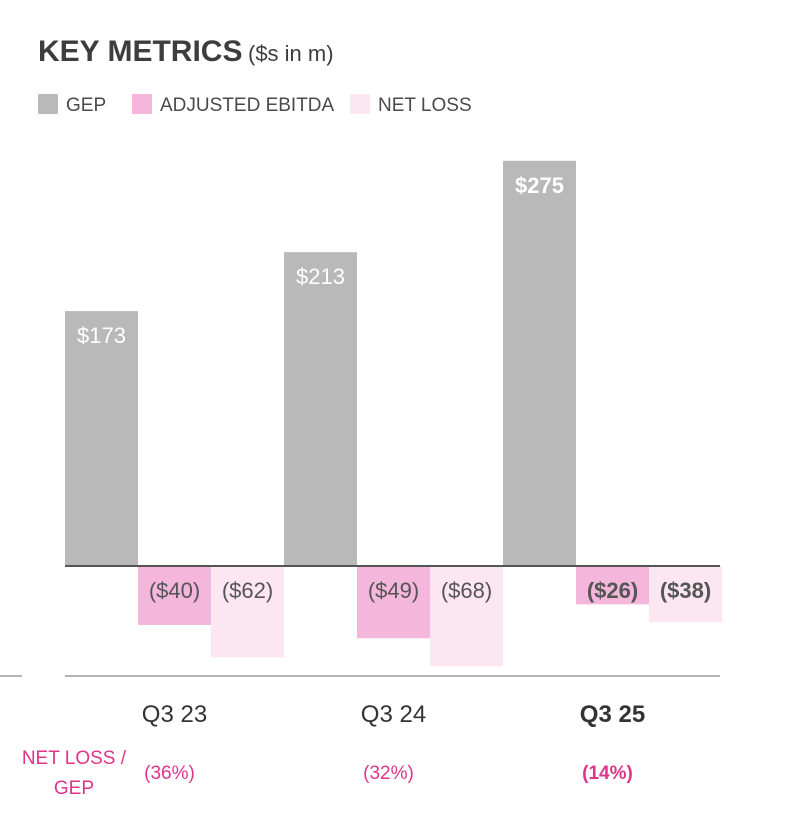 This screenshot has width=810, height=830. What do you see at coordinates (101, 335) in the screenshot?
I see `data-label-gep-q3-23: $173` at bounding box center [101, 335].